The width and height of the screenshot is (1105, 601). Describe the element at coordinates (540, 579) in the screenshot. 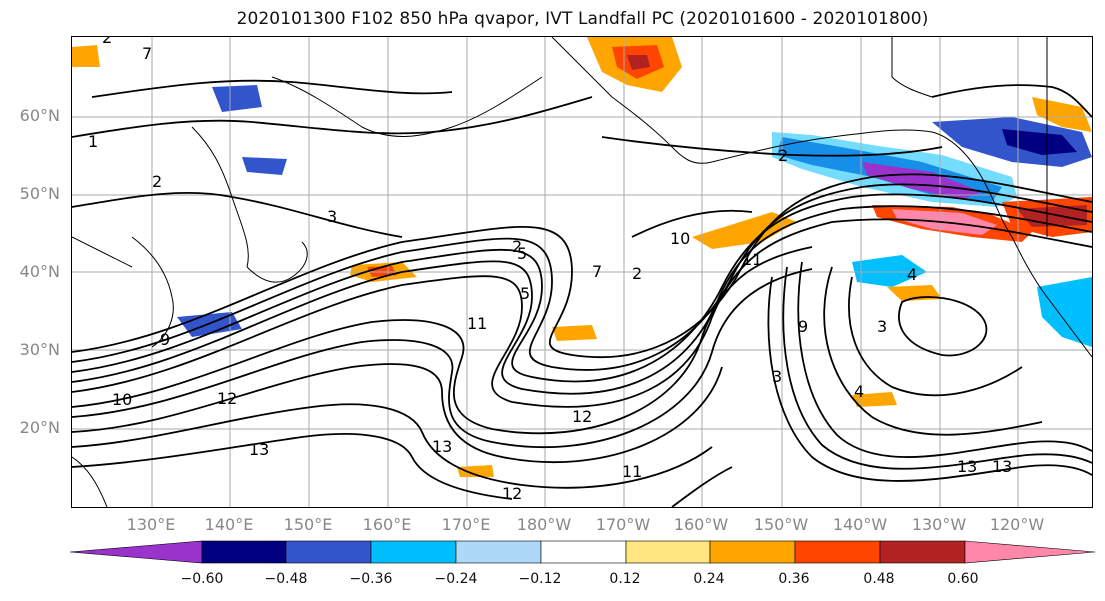

I see `colorbar-tick-label: −0.12` at that location.